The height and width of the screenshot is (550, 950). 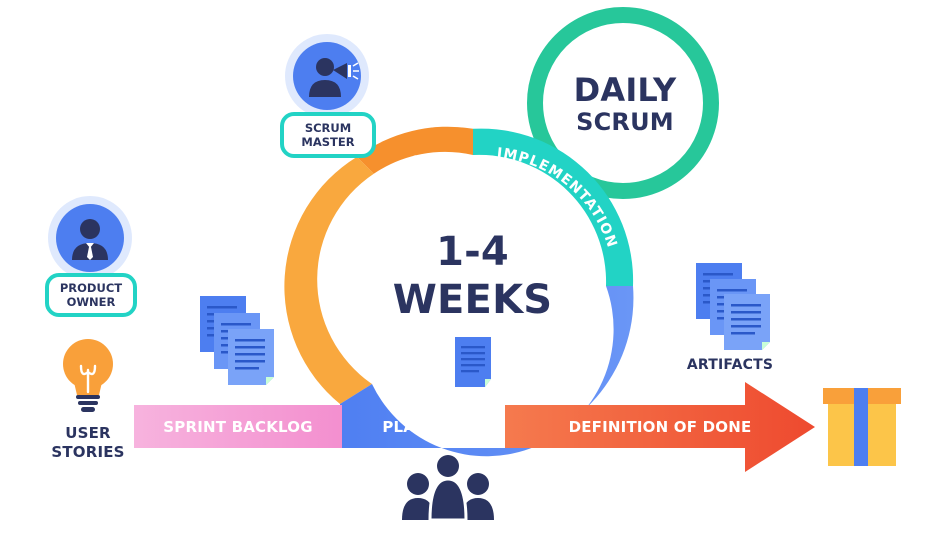 What do you see at coordinates (730, 365) in the screenshot?
I see `artifacts-label: ARTIFACTS` at bounding box center [730, 365].